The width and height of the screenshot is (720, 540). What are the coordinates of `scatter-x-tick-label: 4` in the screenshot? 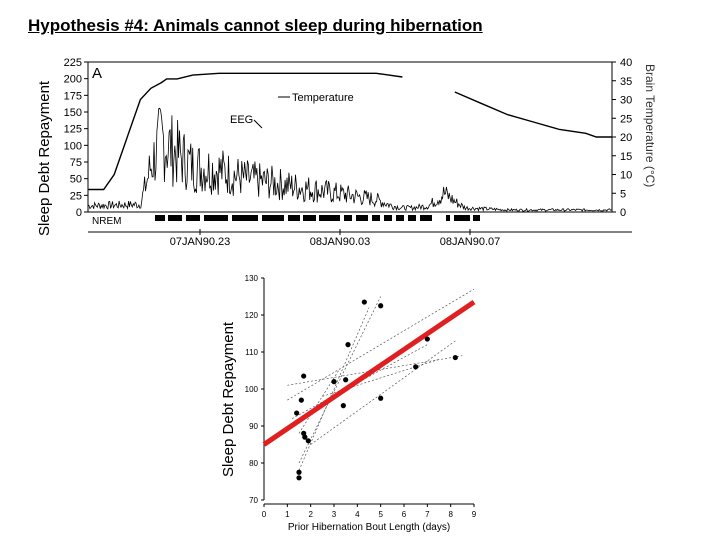 It's located at (357, 514).